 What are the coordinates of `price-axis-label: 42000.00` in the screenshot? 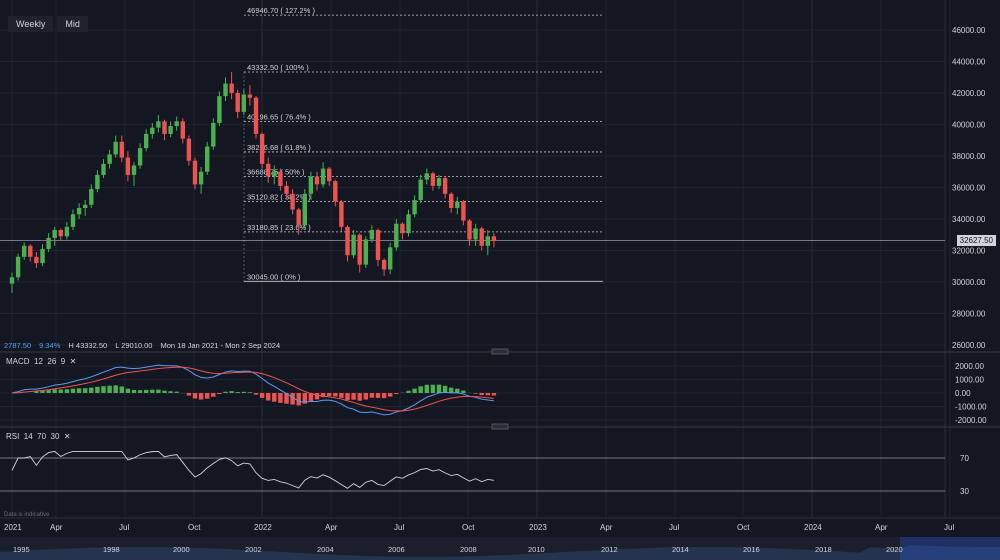 It's located at (969, 93).